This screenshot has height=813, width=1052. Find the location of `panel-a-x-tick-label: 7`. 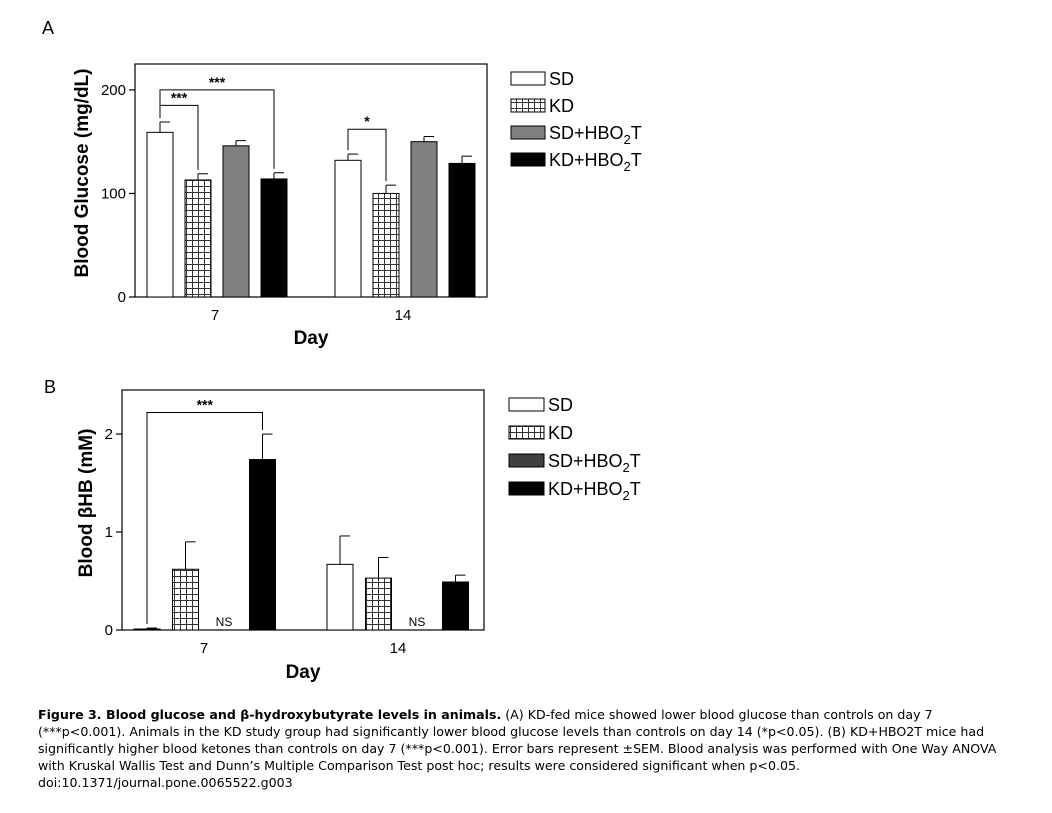

panel-a-x-tick-label: 7 is located at coordinates (215, 315).